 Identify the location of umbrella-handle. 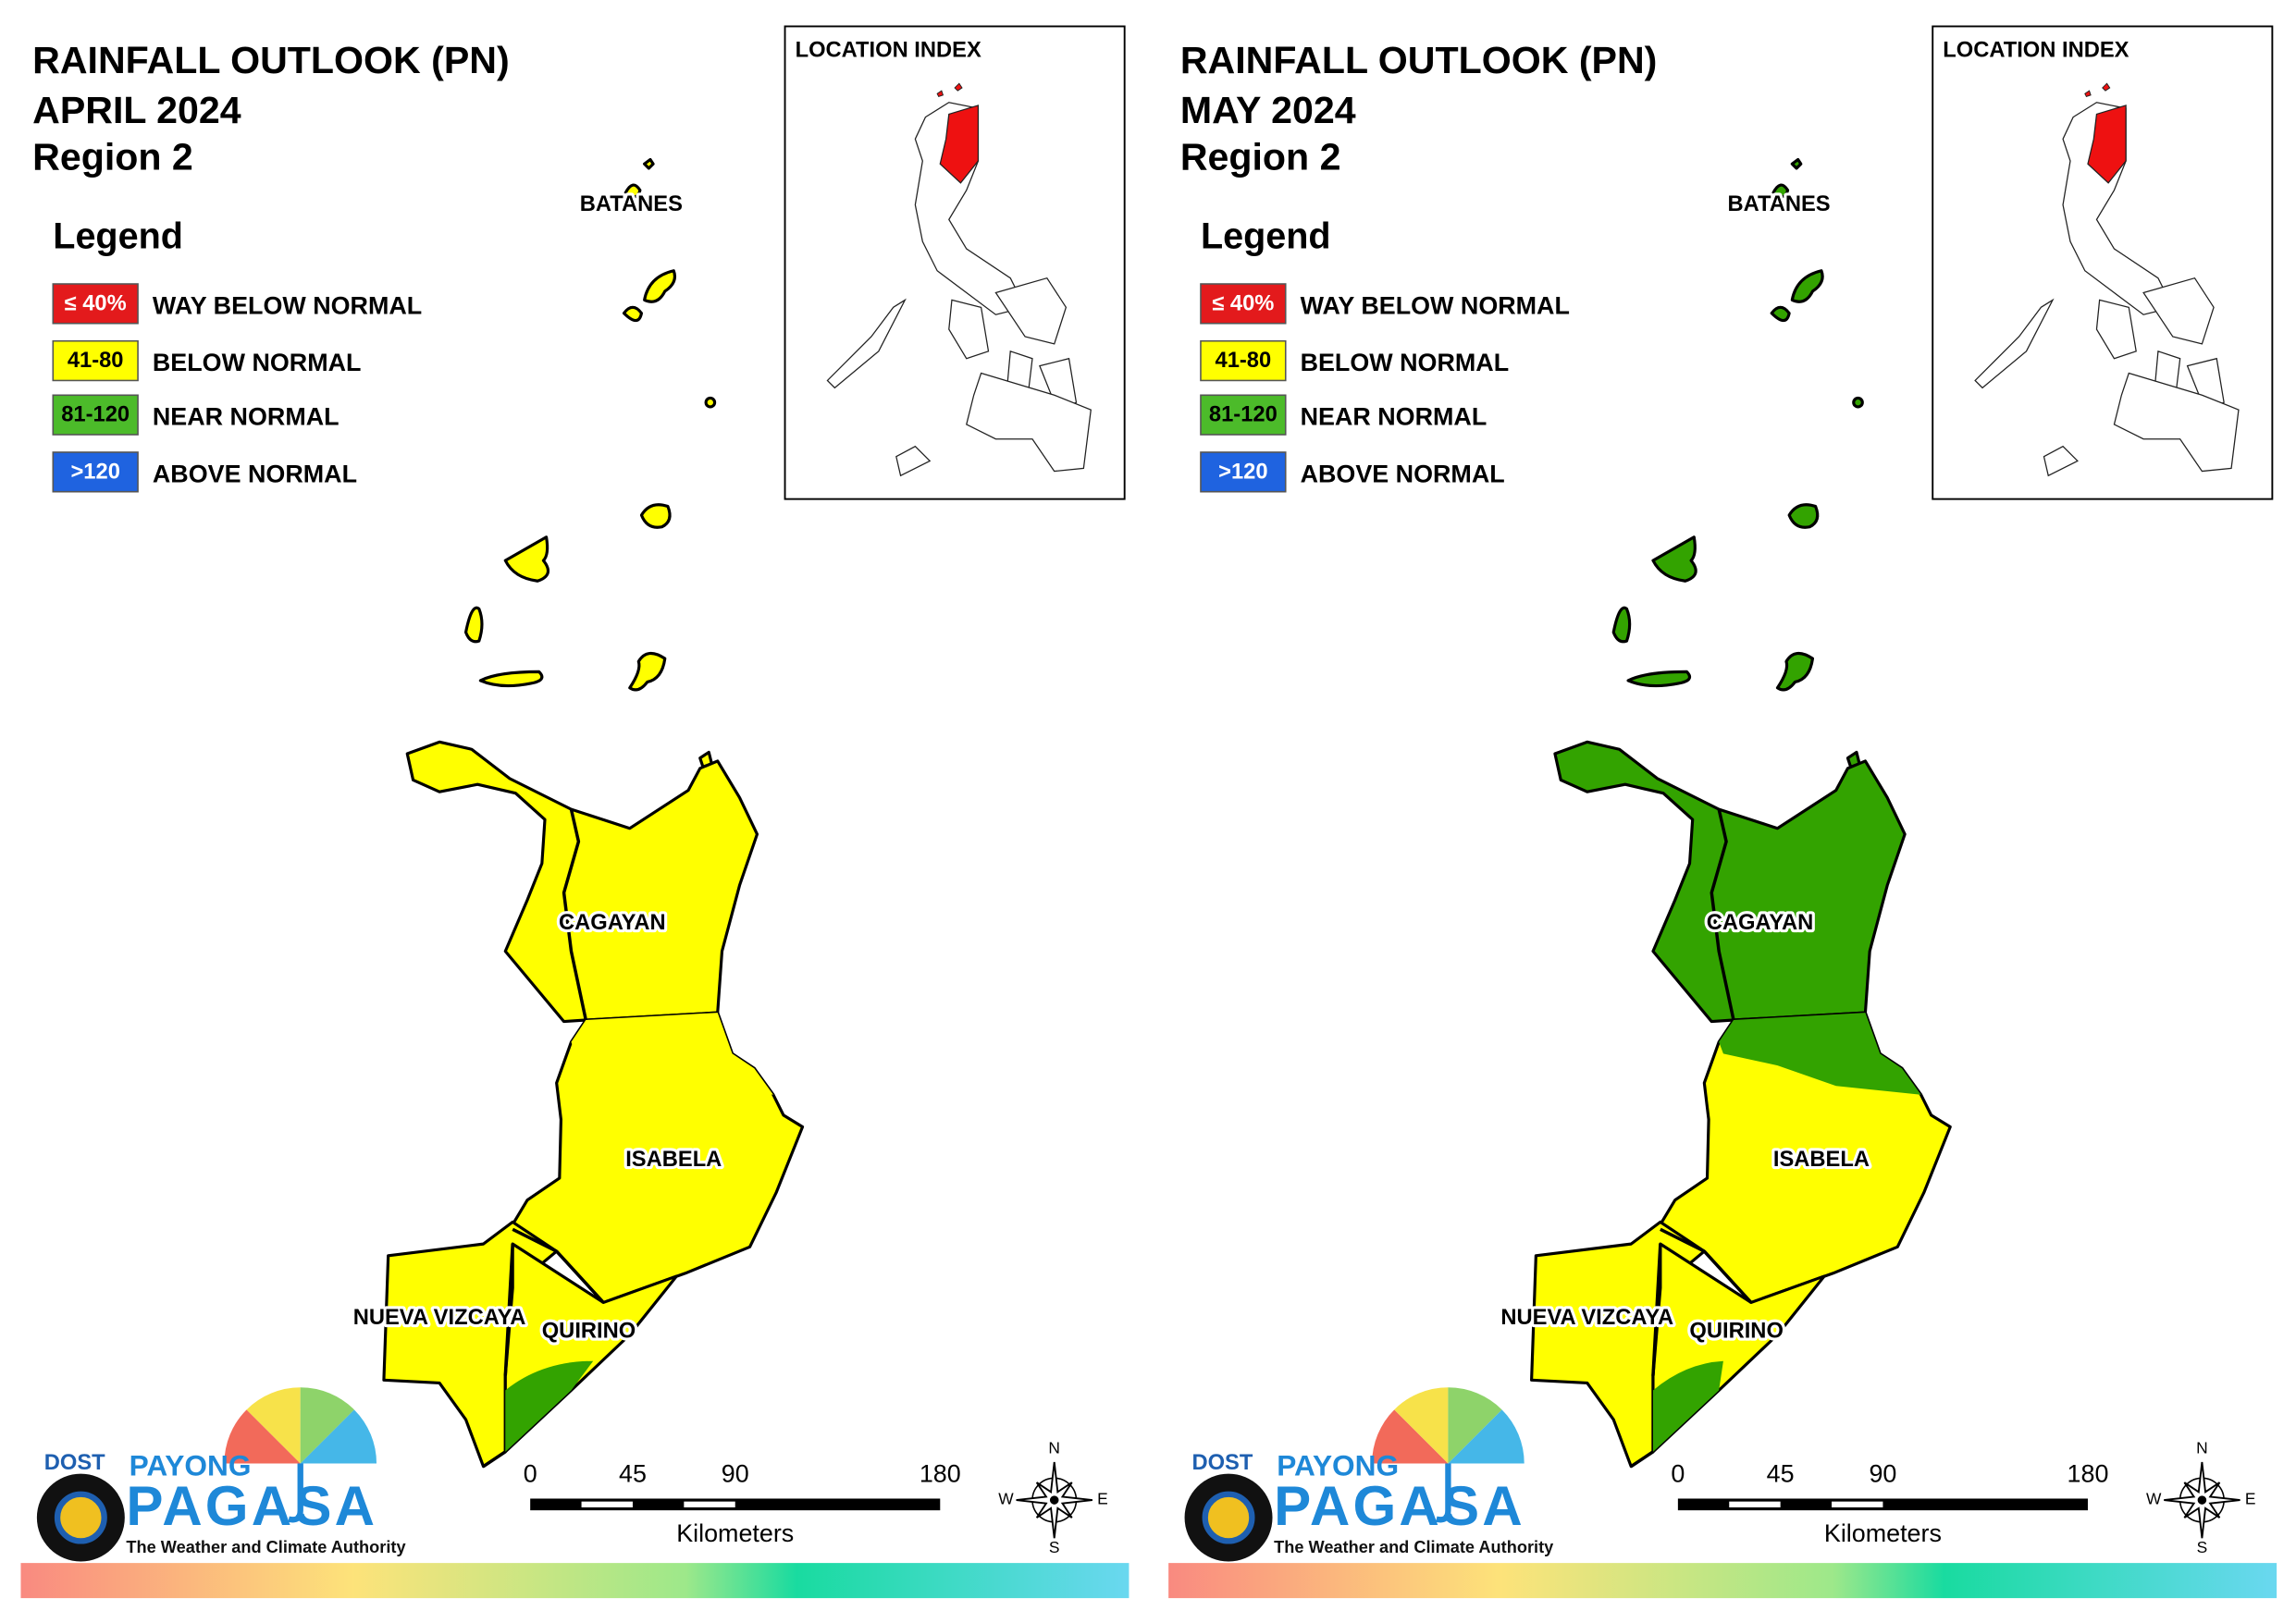
(1443, 1493).